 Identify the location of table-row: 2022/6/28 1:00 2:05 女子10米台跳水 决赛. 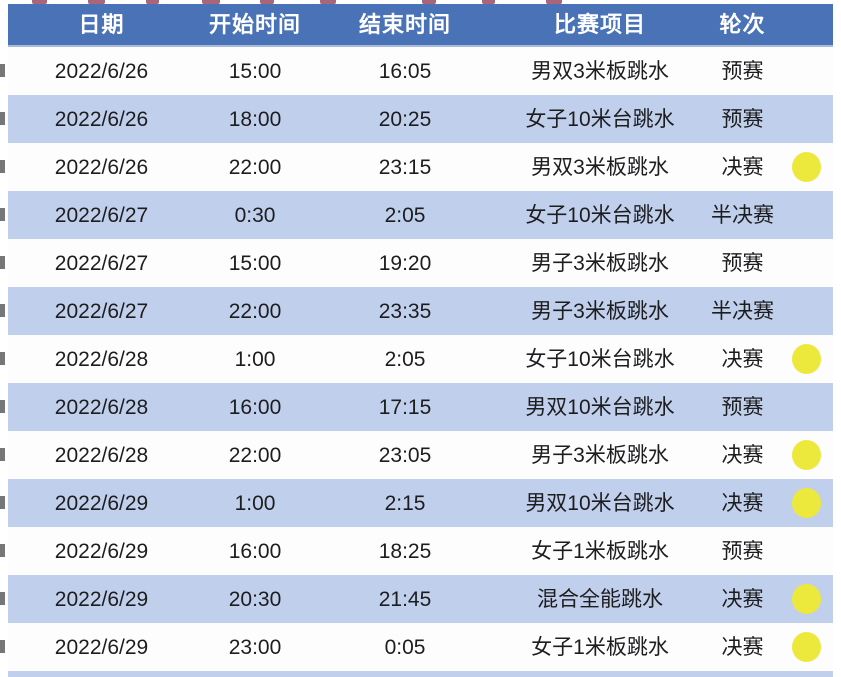
(416, 359).